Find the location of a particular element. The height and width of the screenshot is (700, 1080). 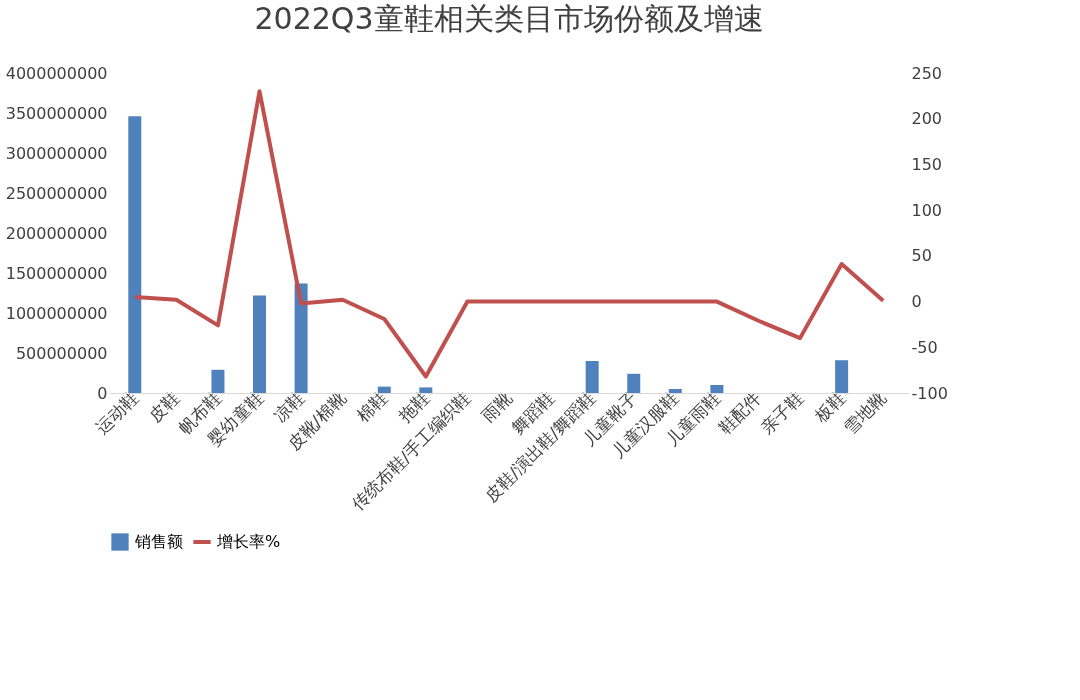

y2-tick-label: 100 is located at coordinates (927, 210).